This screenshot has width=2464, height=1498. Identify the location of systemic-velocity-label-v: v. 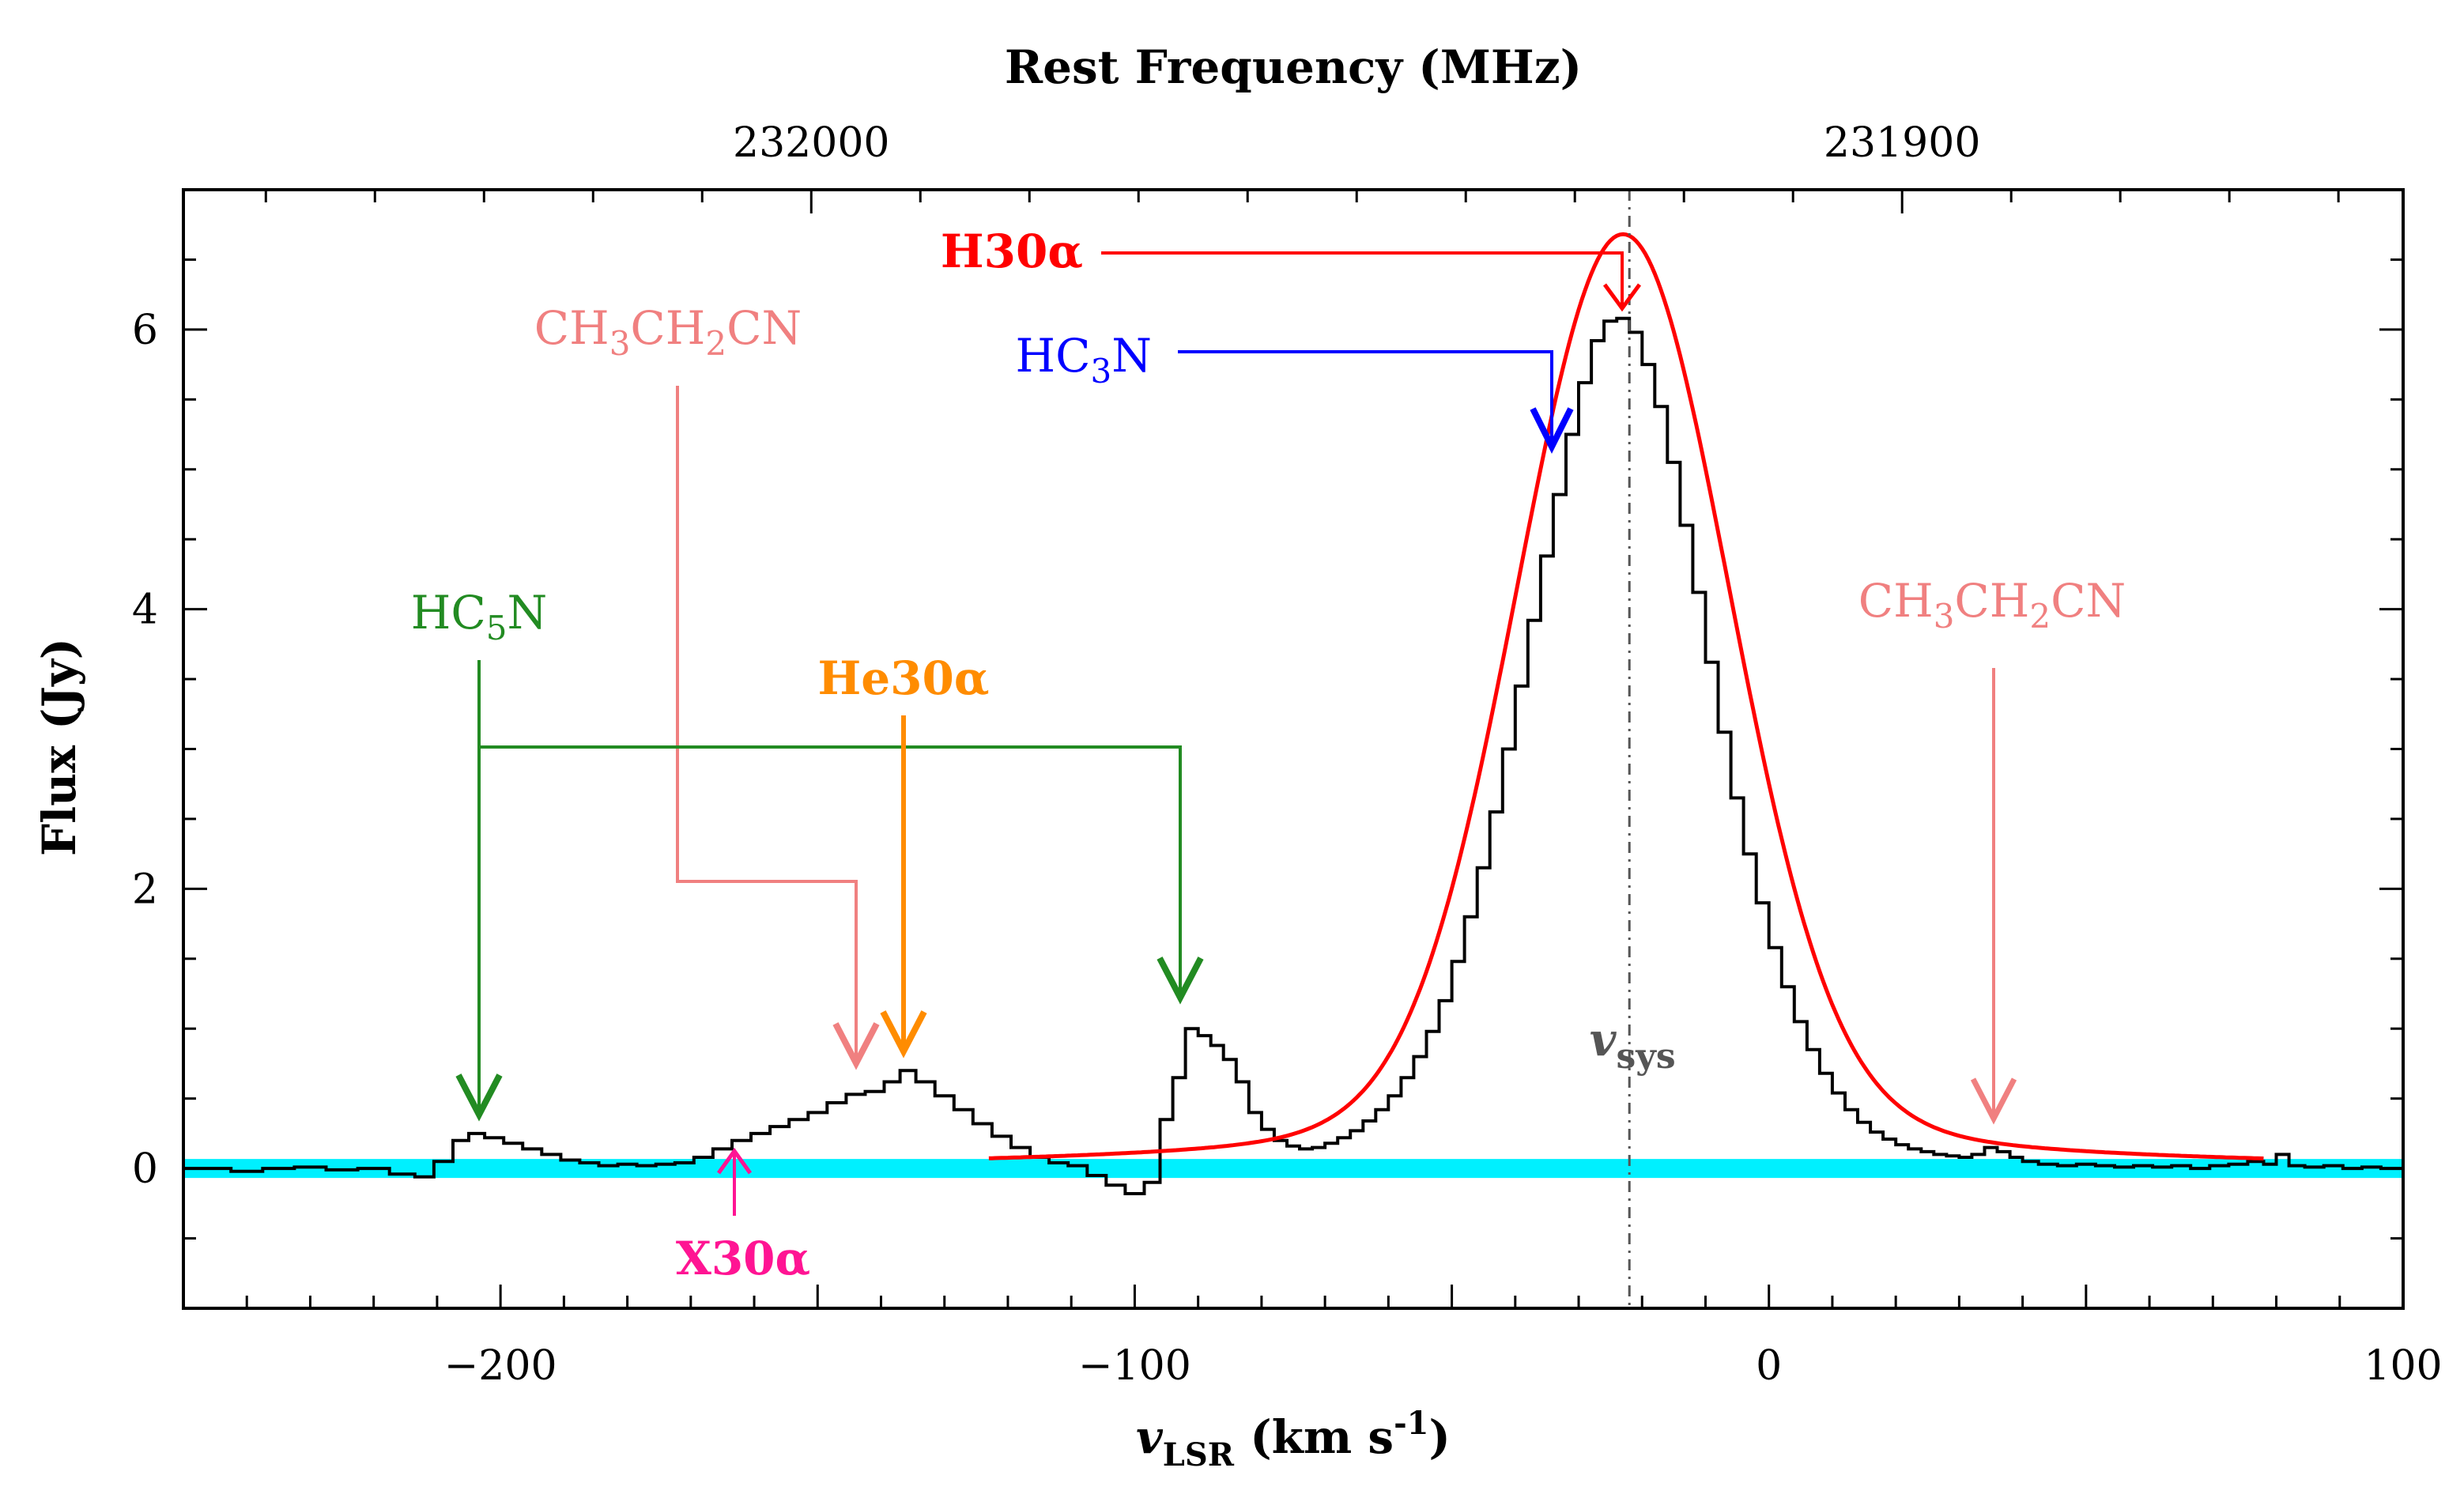
(1604, 1039).